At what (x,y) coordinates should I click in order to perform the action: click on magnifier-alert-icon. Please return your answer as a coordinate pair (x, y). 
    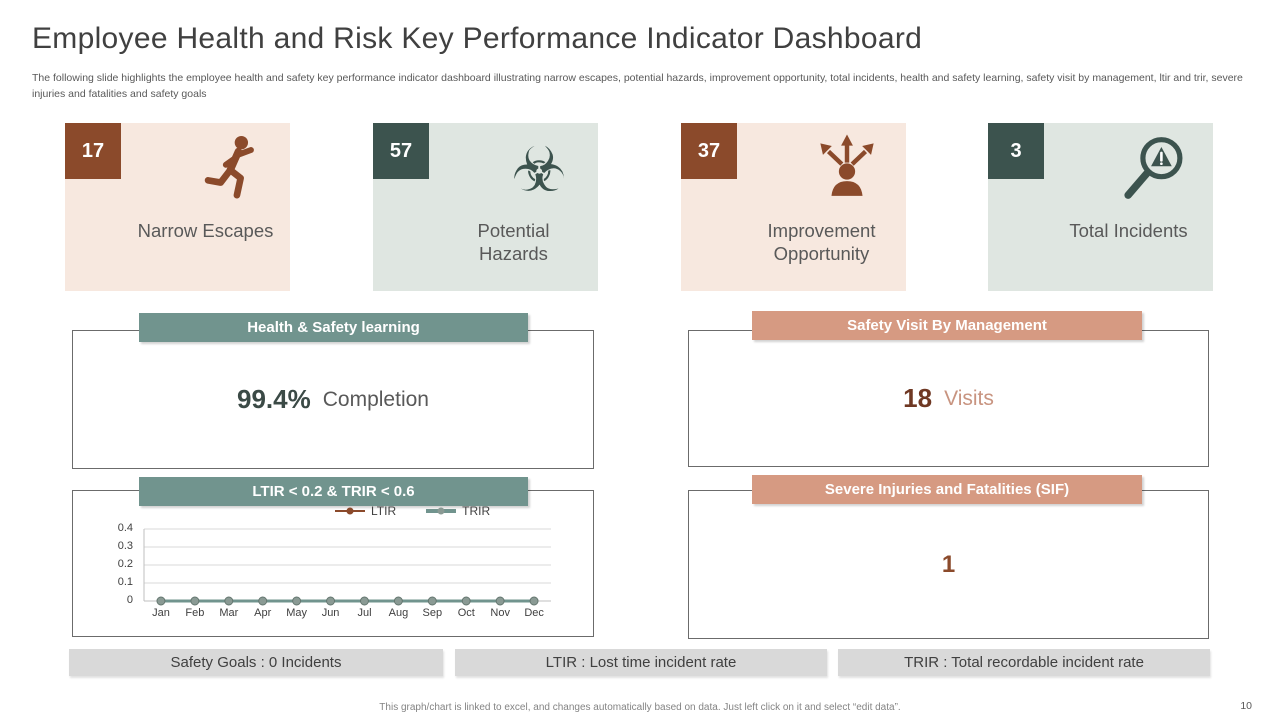
    Looking at the image, I should click on (1154, 170).